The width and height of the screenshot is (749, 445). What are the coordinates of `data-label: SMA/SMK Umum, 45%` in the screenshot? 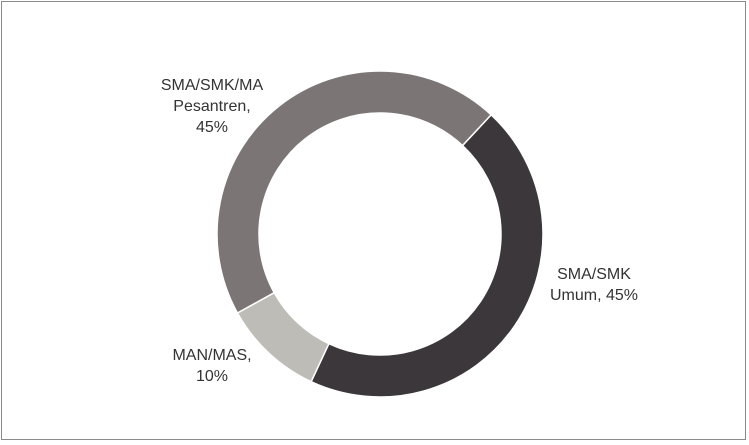 It's located at (594, 285).